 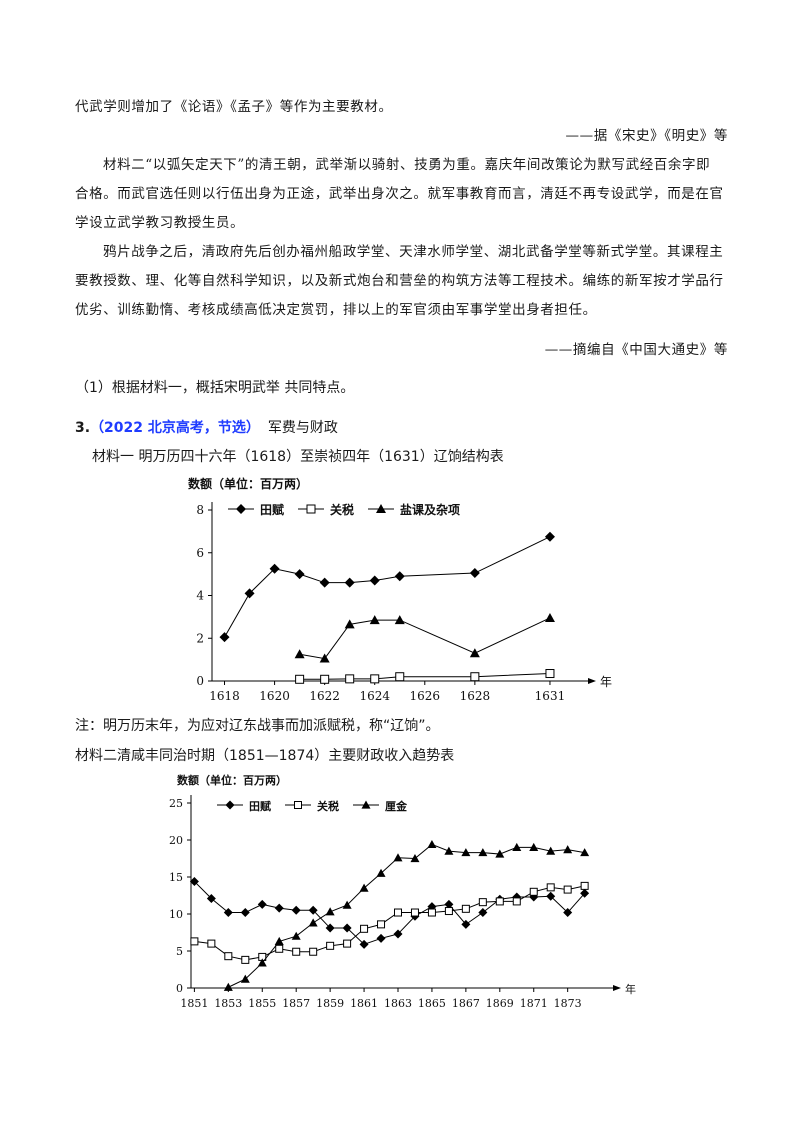 I want to click on x-tick-label: 1618, so click(x=224, y=696).